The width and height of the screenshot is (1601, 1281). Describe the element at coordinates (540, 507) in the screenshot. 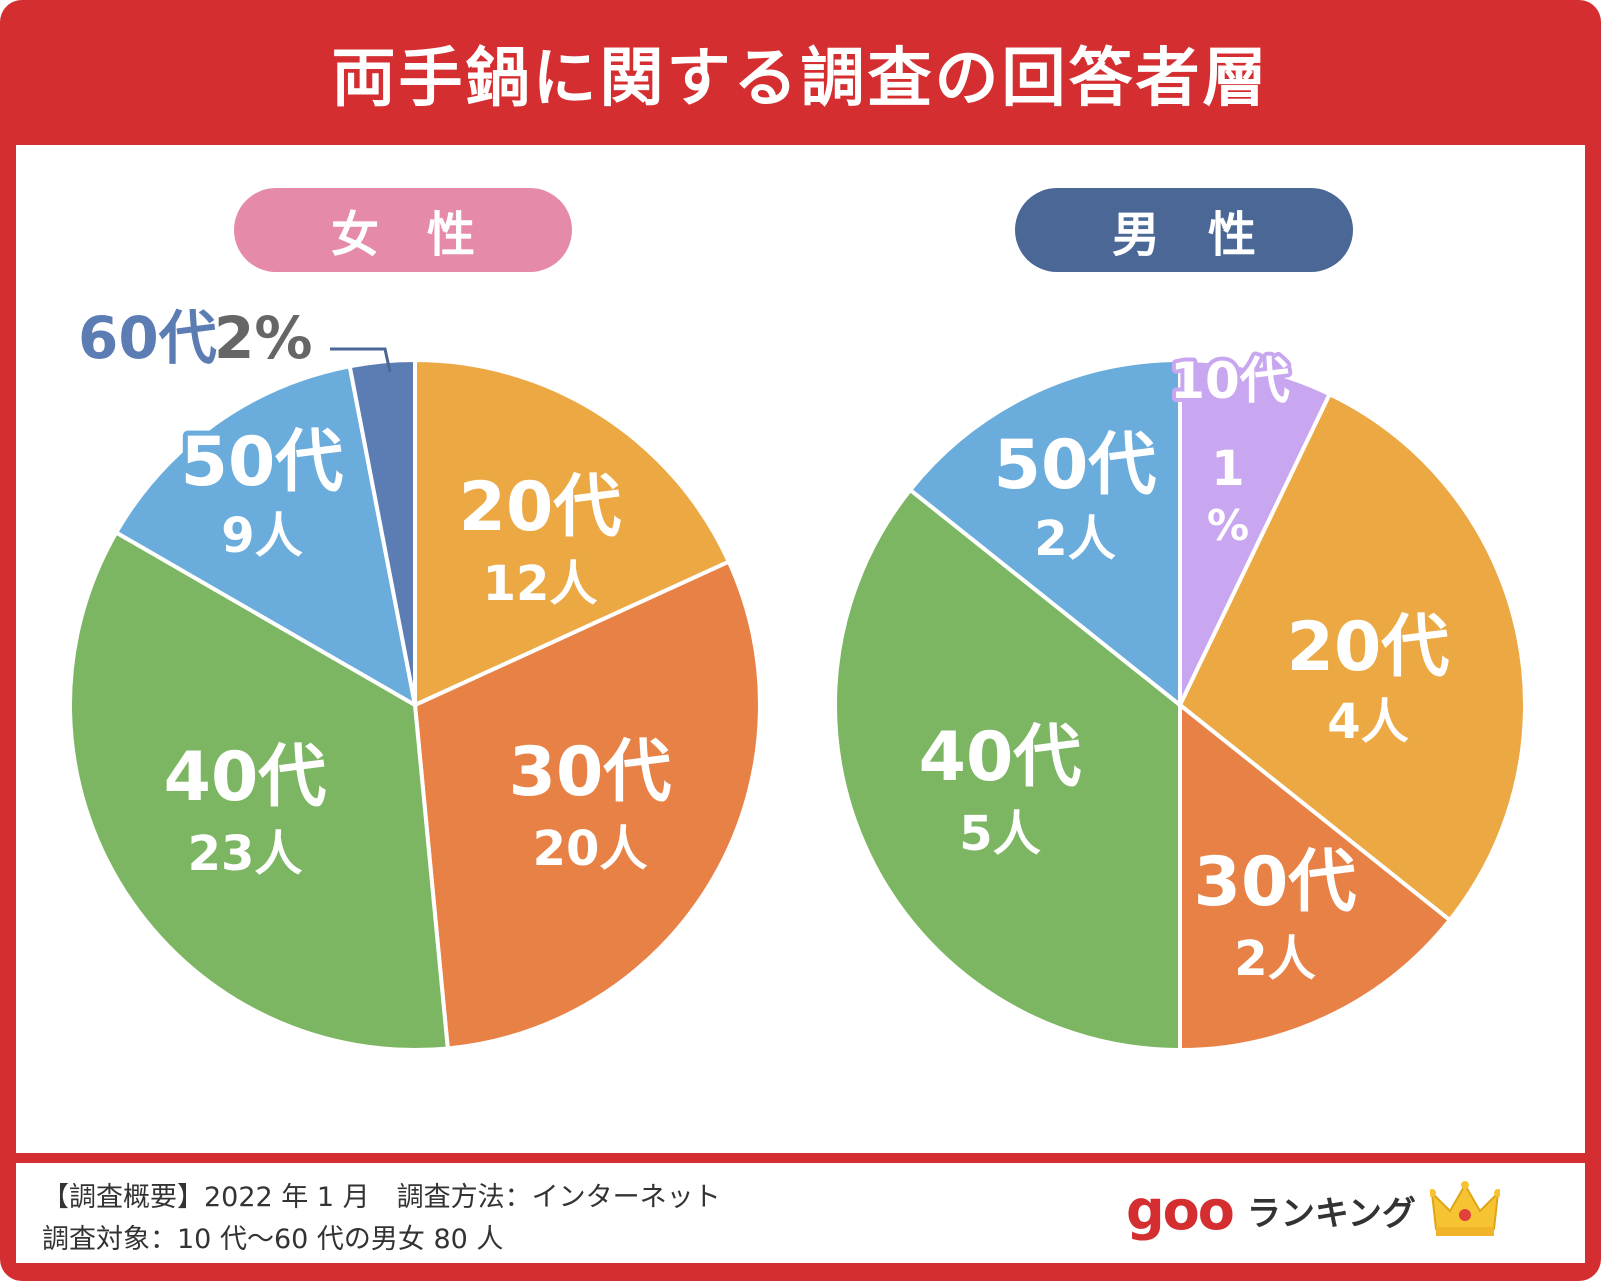

I see `female-20s-label: 20代` at that location.